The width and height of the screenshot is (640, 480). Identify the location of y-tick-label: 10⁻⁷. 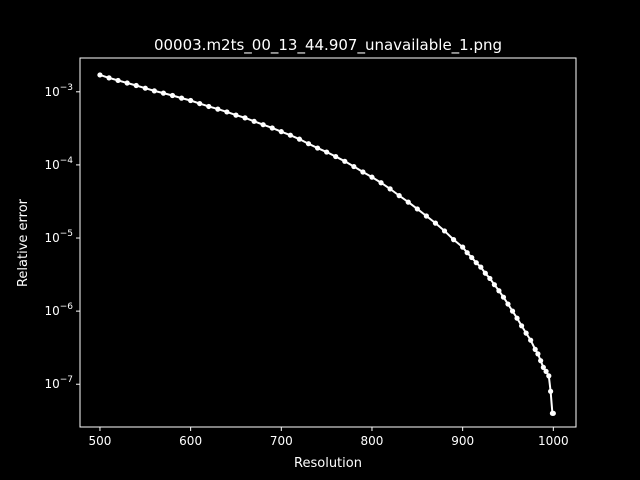
(58, 383).